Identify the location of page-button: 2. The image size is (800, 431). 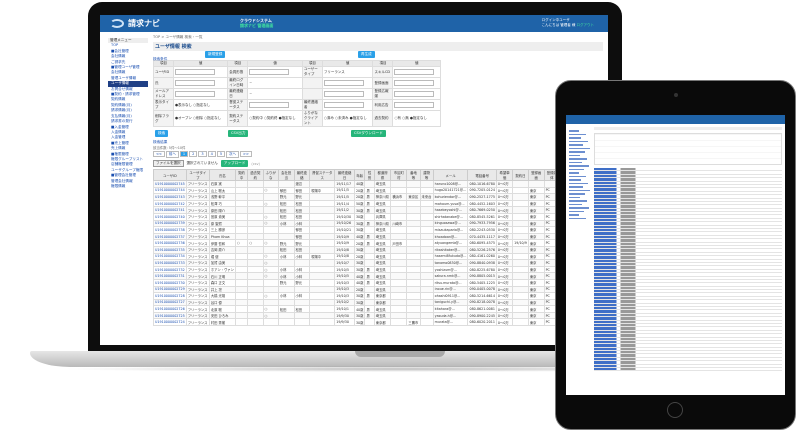
(193, 154).